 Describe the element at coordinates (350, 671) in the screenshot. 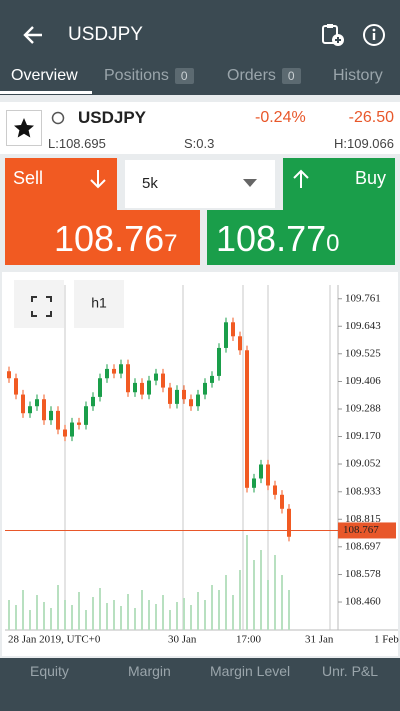

I see `footer-label: Unr. P&L` at that location.